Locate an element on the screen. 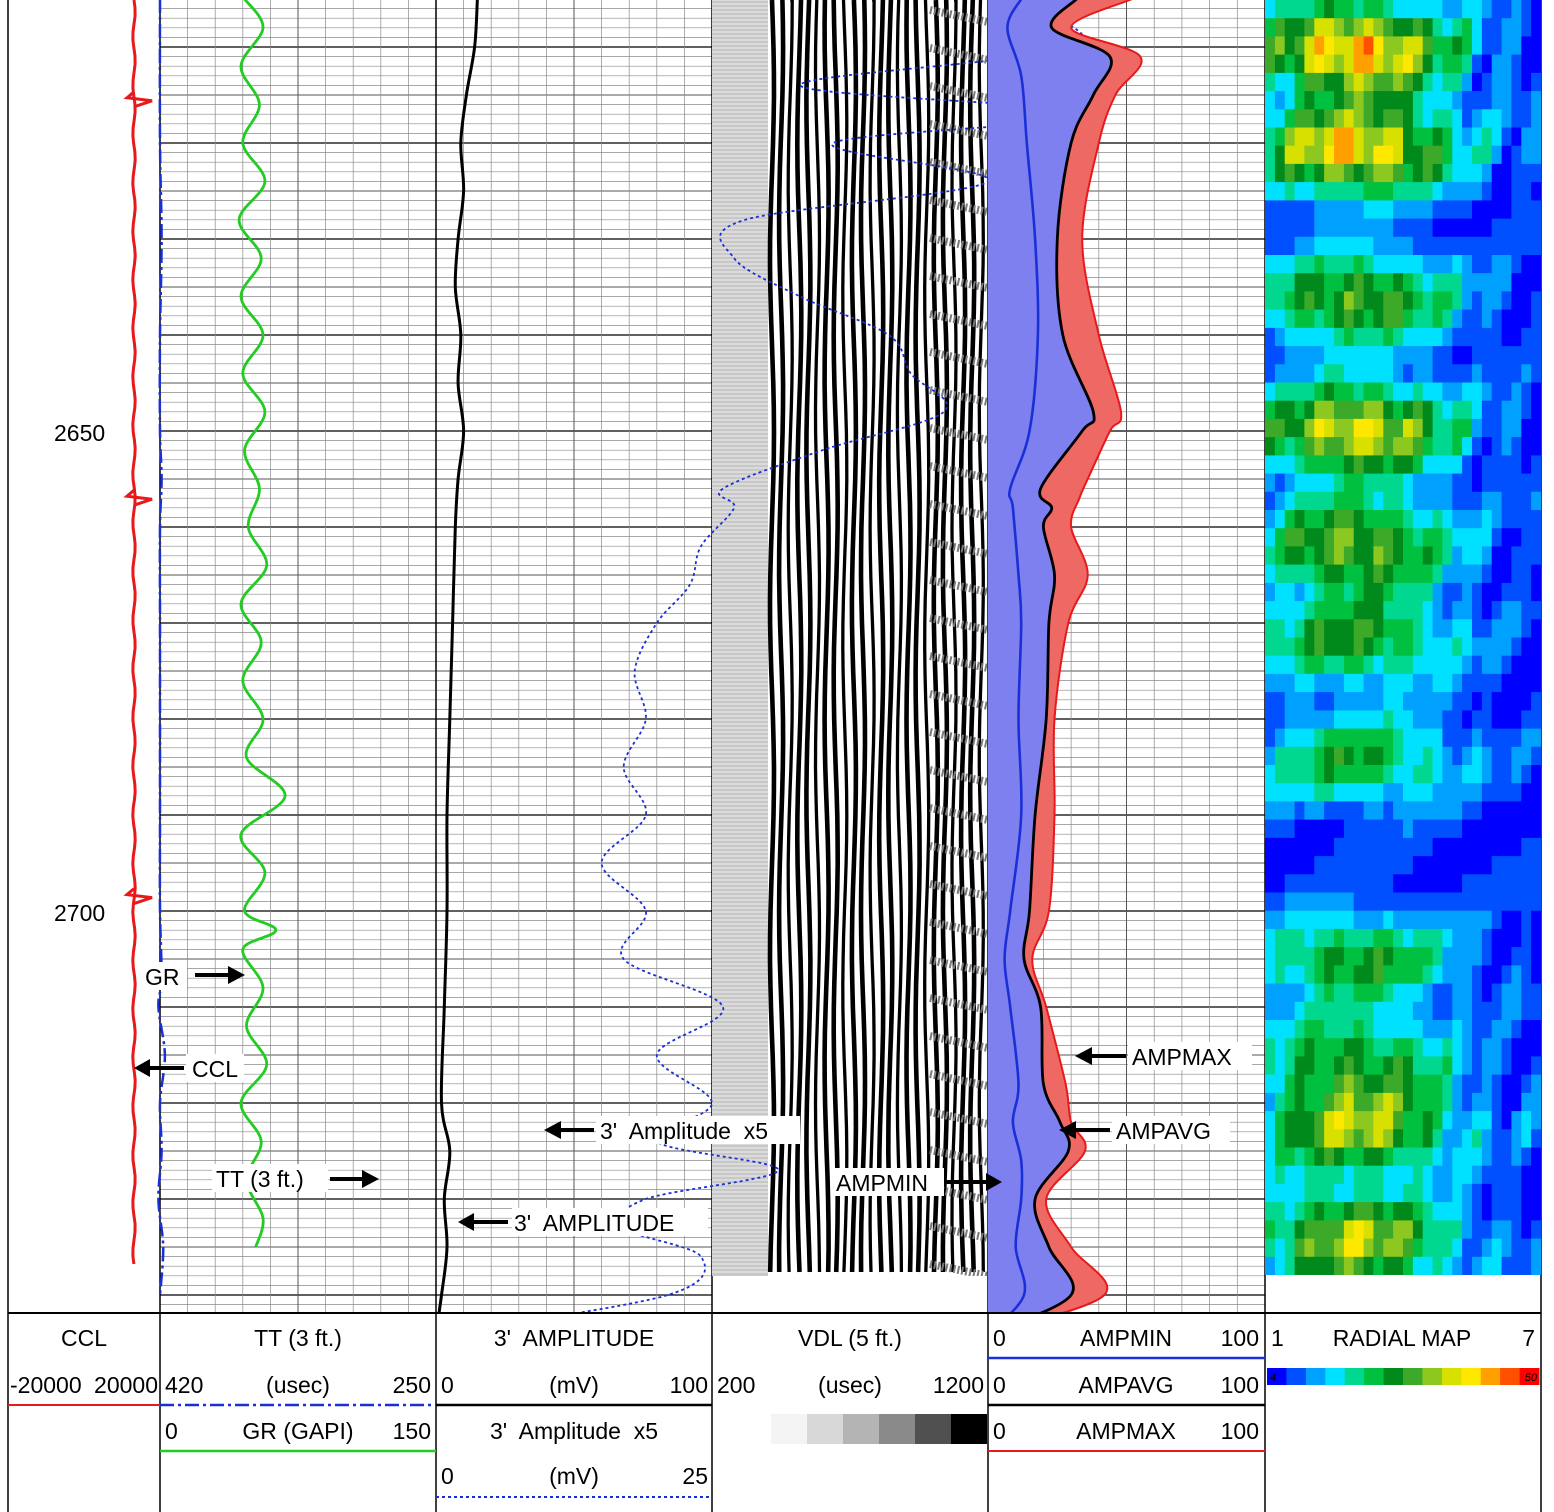 Image resolution: width=1554 pixels, height=1512 pixels. vdl-late-texture is located at coordinates (958, 1268).